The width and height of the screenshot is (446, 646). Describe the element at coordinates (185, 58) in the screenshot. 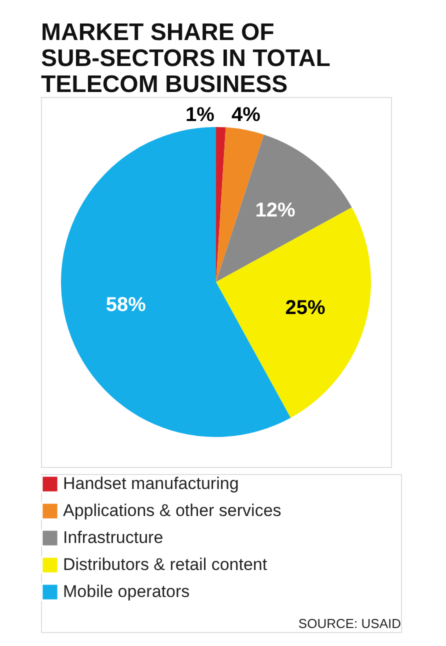

I see `chart-title: MARKET SHARE OF SUB-SECTORS IN TOTAL TELECOM BUSINESS` at that location.